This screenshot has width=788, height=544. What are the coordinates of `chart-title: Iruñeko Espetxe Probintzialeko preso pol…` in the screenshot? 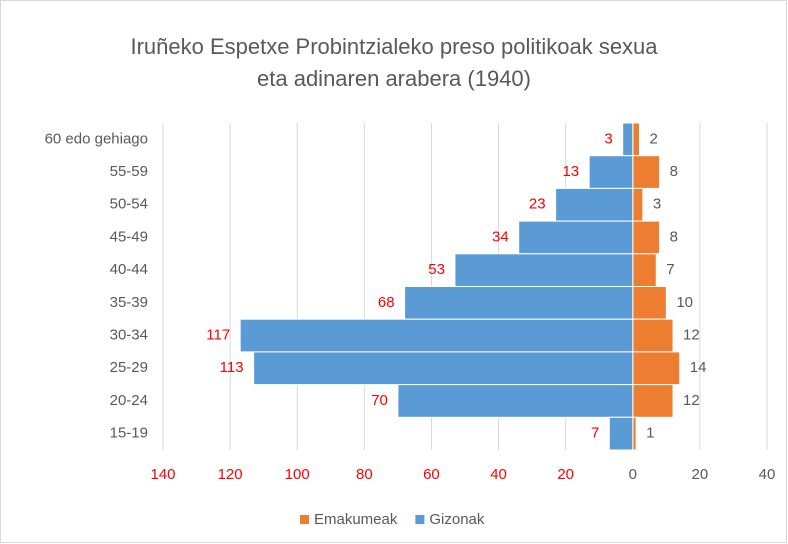 It's located at (394, 46).